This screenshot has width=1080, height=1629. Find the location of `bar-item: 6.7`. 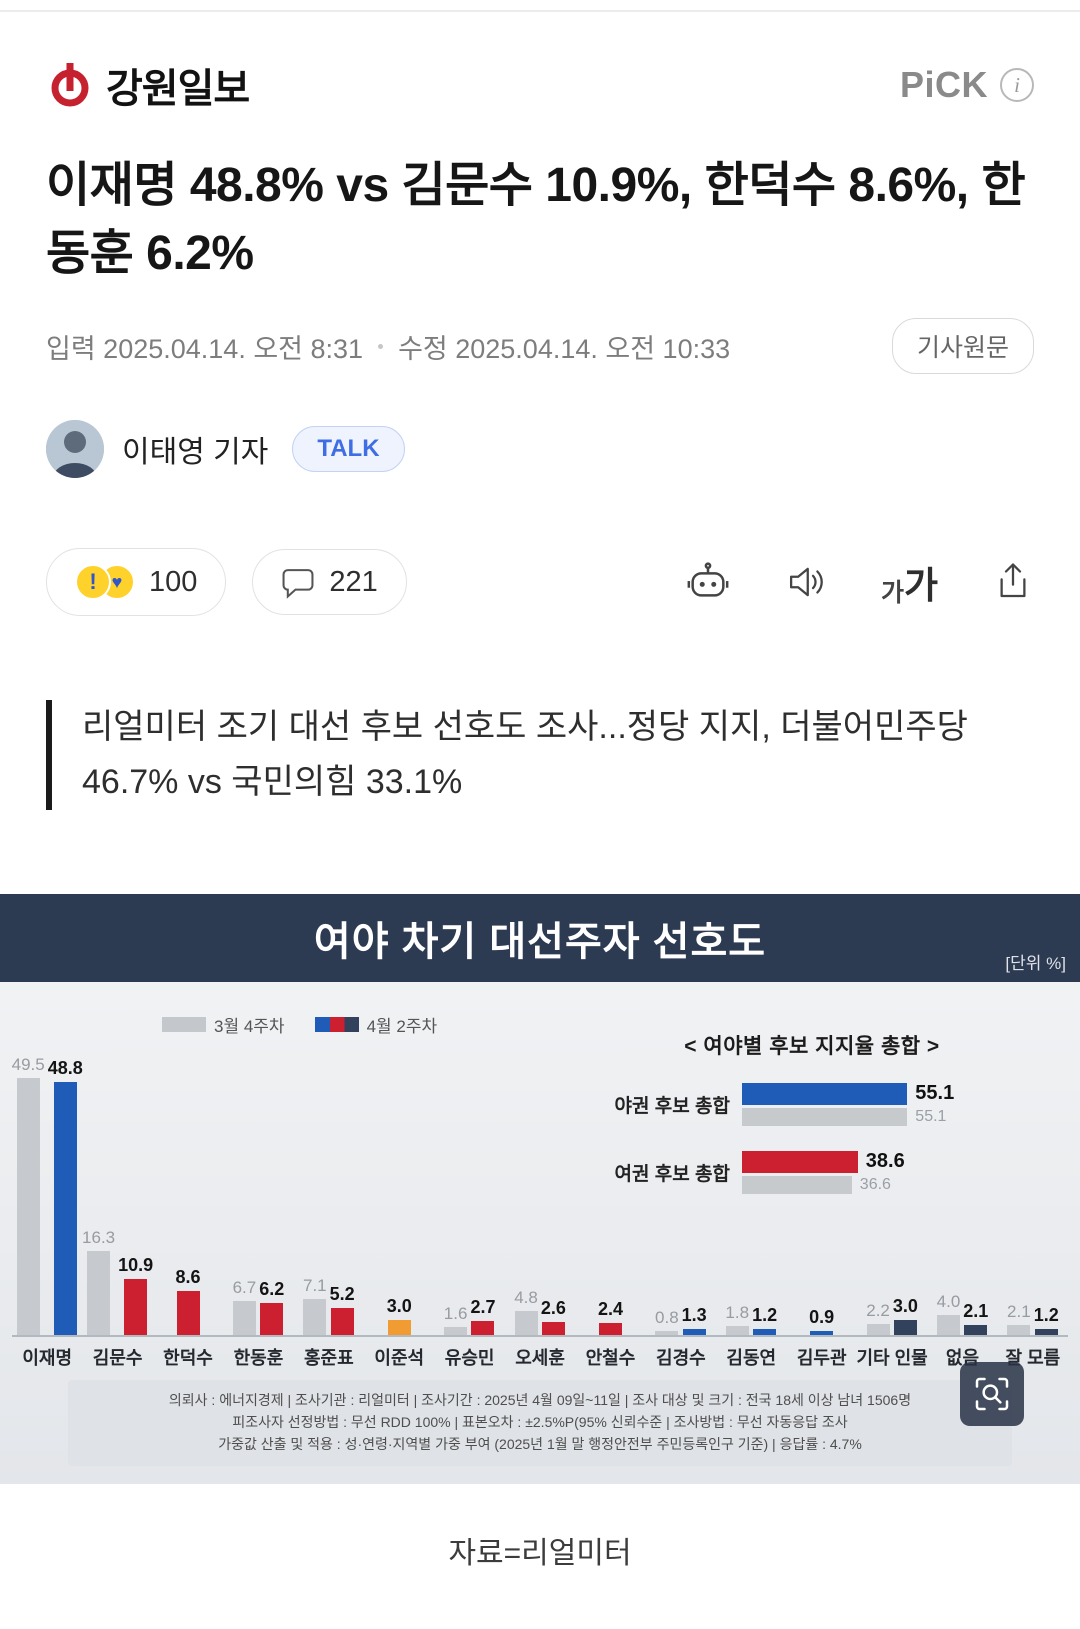

bar-item: 6.7 is located at coordinates (244, 1307).